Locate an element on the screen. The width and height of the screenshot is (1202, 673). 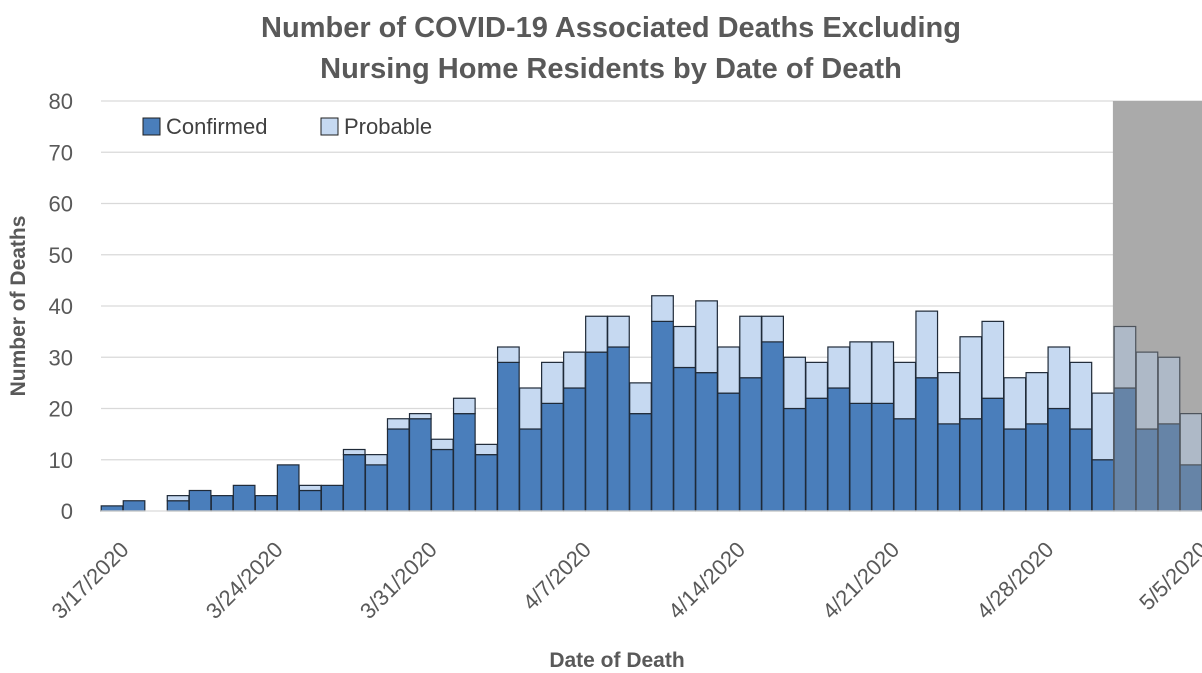
x-tick-label: 3/24/2020 is located at coordinates (244, 580).